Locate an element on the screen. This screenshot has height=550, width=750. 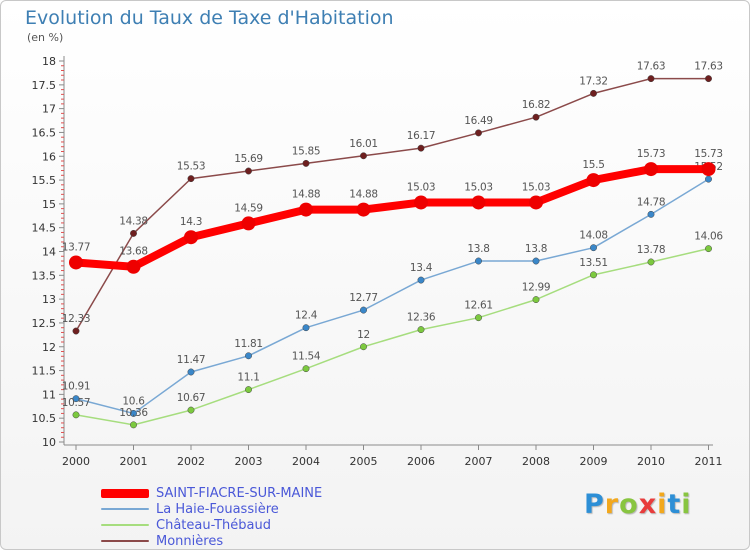
logo-letter: o is located at coordinates (629, 504).